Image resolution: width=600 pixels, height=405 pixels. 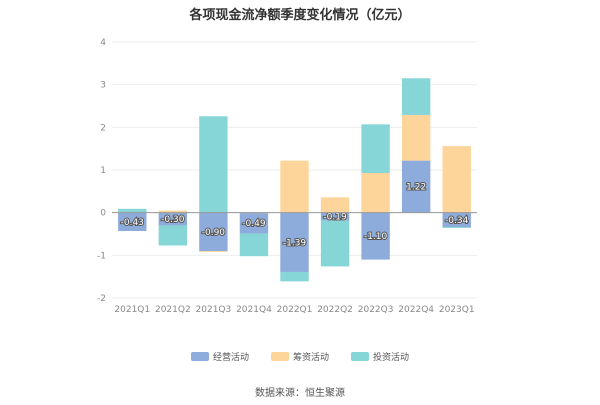 I want to click on data-label: 1.22, so click(x=416, y=188).